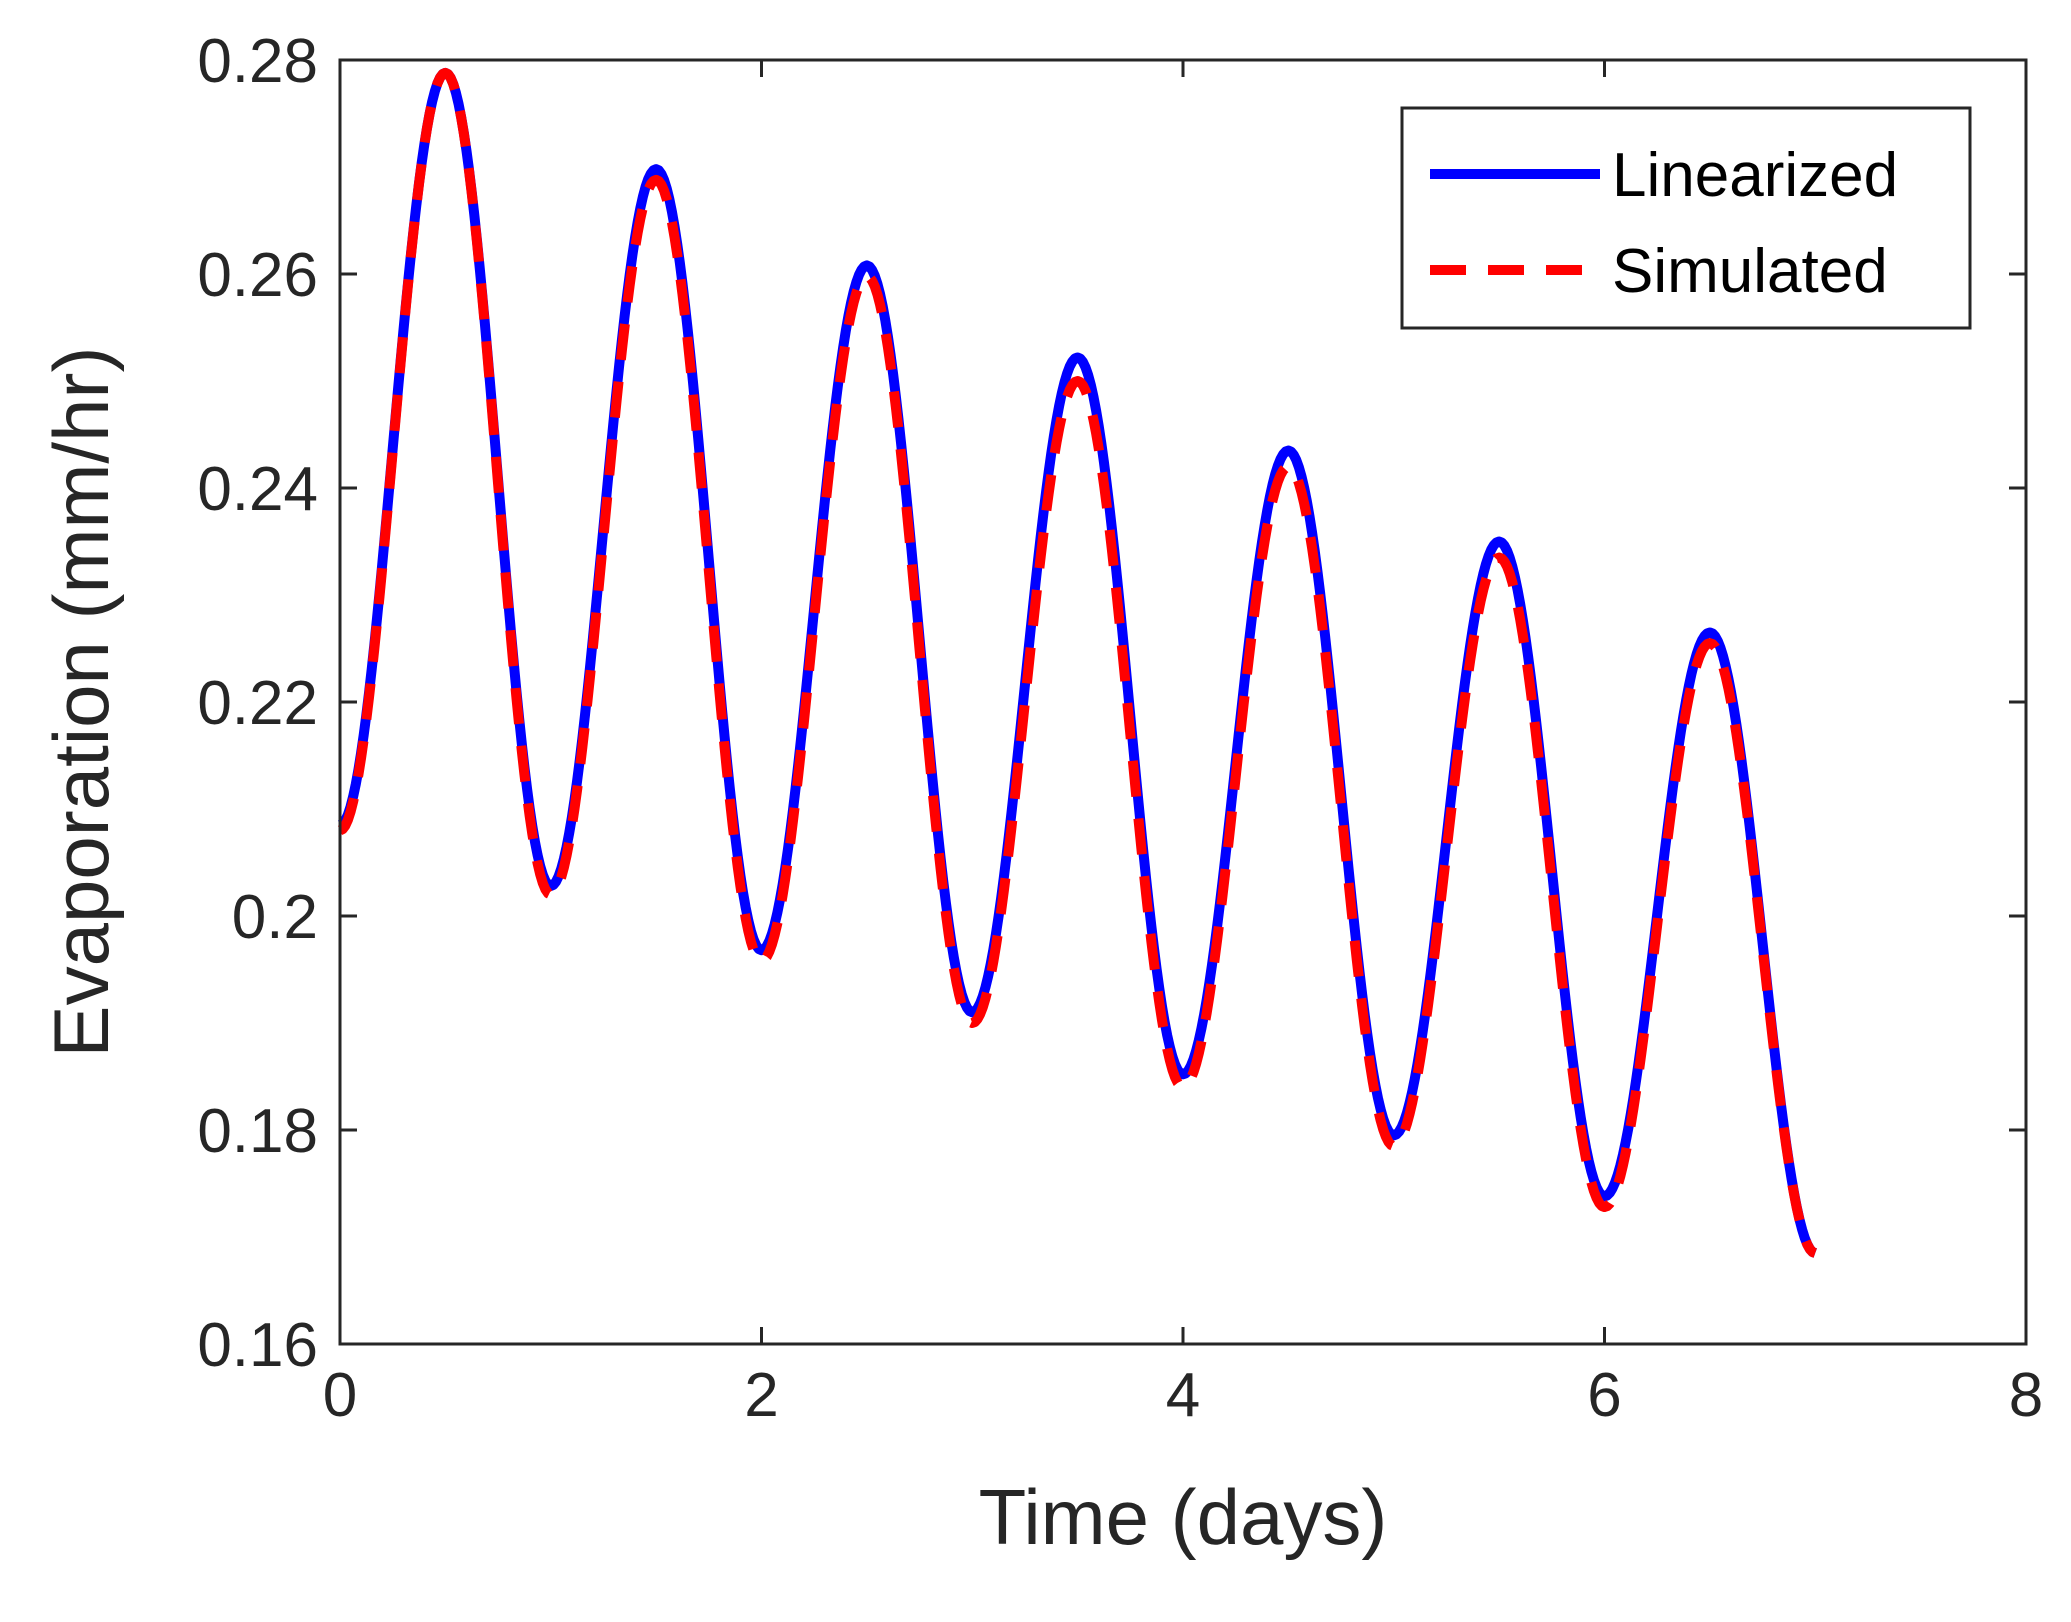 The image size is (2071, 1622). I want to click on y-tick-label: 0.24, so click(257, 489).